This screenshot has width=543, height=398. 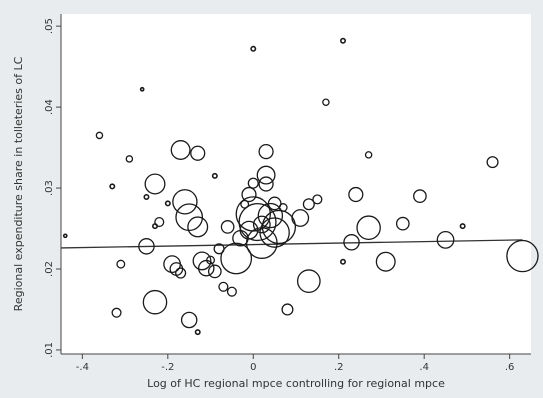 I want to click on x-tick-label: 0, so click(x=253, y=367).